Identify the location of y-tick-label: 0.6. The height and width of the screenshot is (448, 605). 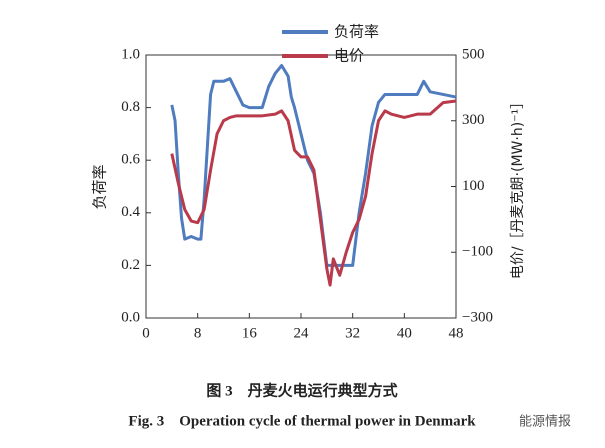
(130, 160).